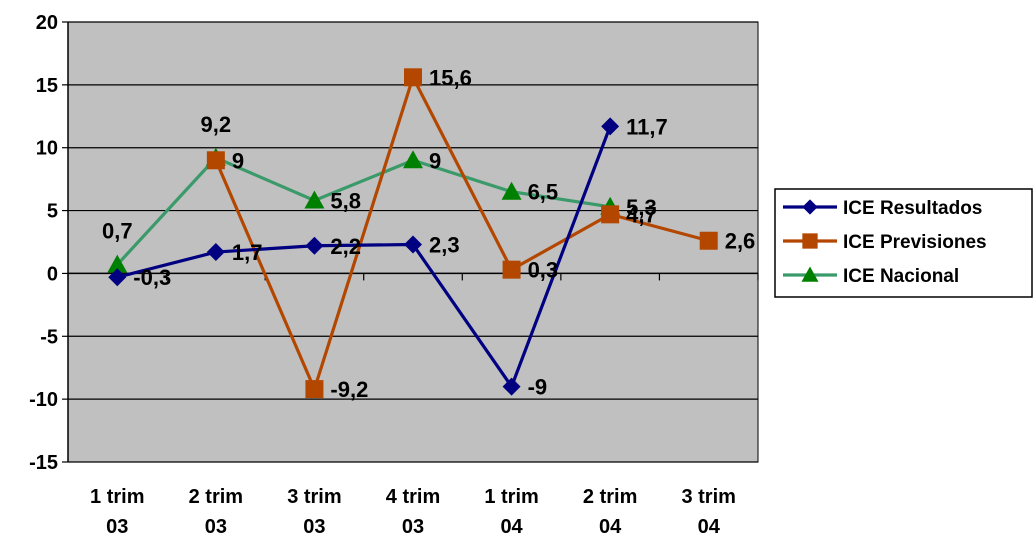 Image resolution: width=1033 pixels, height=540 pixels. I want to click on legend-label: ICE Resultados, so click(912, 208).